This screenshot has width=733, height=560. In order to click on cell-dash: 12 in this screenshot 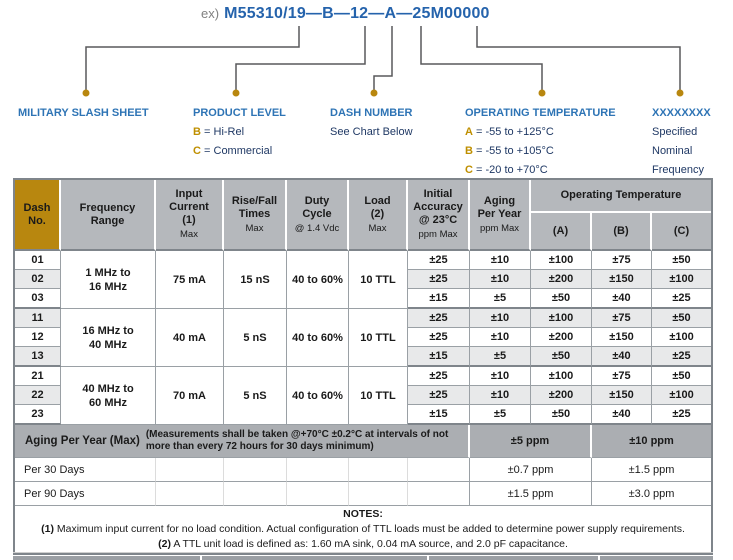, I will do `click(38, 337)`.